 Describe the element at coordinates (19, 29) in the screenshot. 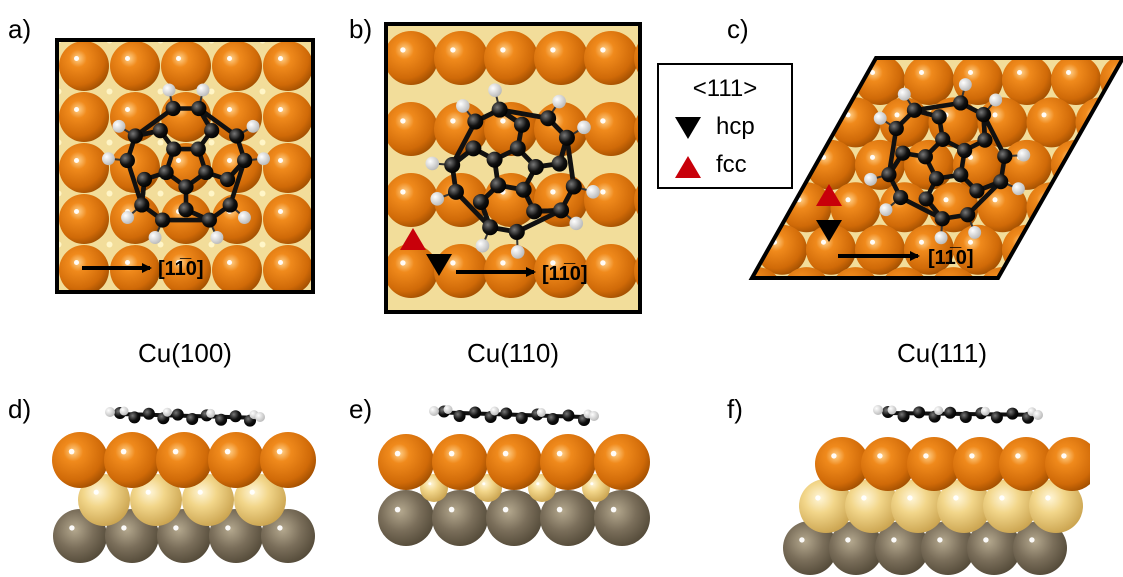

I see `panel-letter-a: a)` at that location.